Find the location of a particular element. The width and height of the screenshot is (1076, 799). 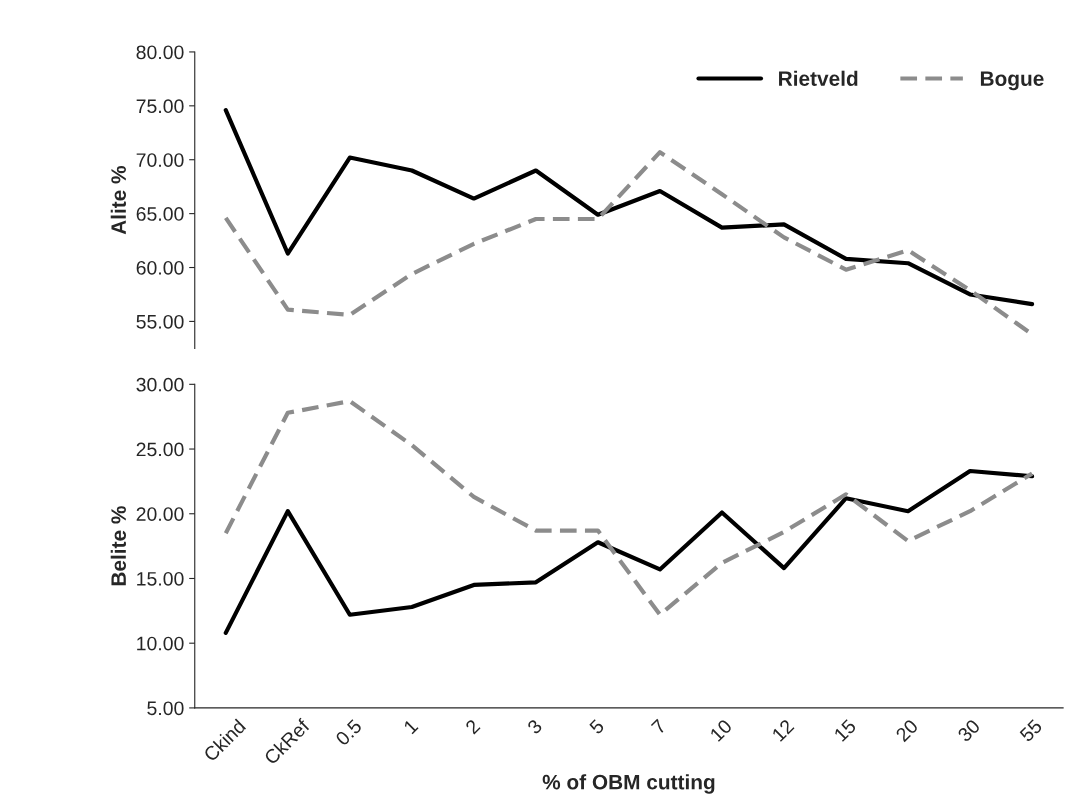

y-tick-label: 55.00 is located at coordinates (160, 321).